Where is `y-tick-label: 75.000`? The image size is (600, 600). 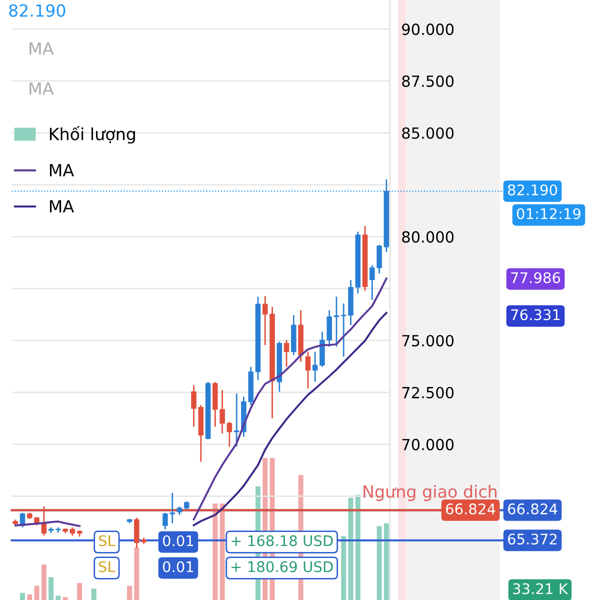
y-tick-label: 75.000 is located at coordinates (428, 340).